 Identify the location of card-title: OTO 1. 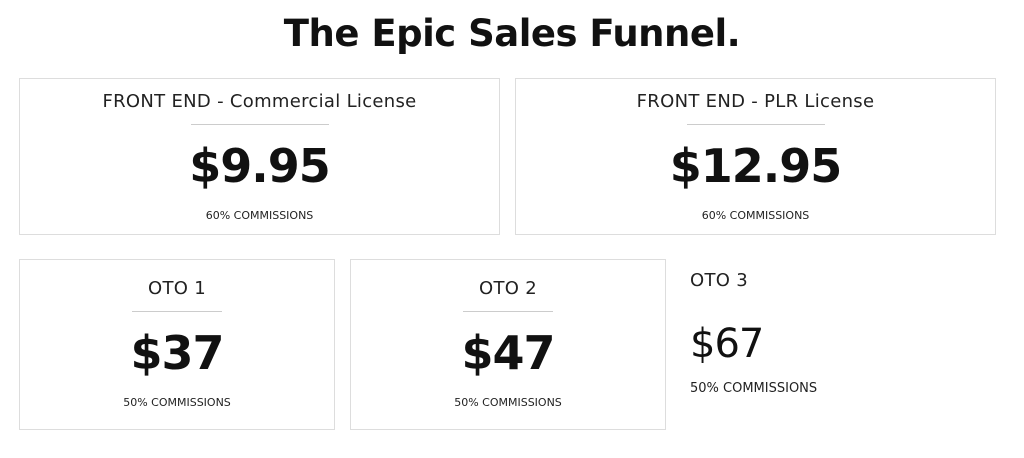
(176, 288).